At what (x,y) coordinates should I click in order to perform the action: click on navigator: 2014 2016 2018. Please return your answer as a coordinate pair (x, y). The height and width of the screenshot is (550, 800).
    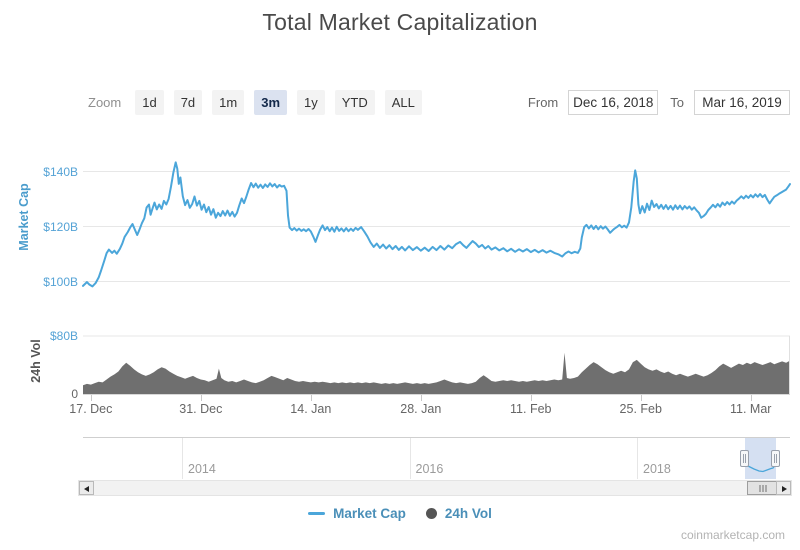
    Looking at the image, I should click on (436, 458).